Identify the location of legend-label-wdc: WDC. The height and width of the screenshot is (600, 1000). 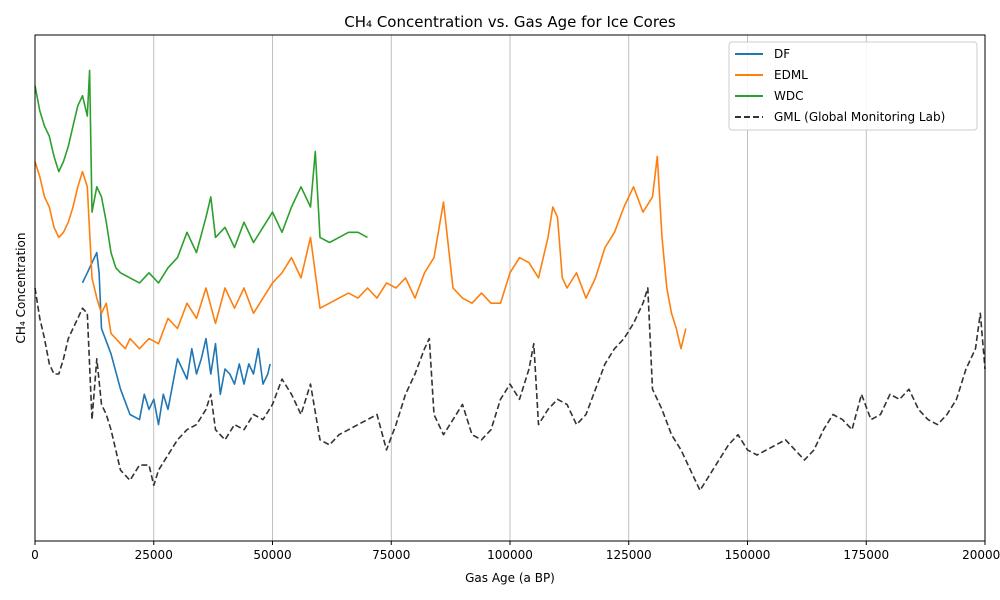
(788, 96).